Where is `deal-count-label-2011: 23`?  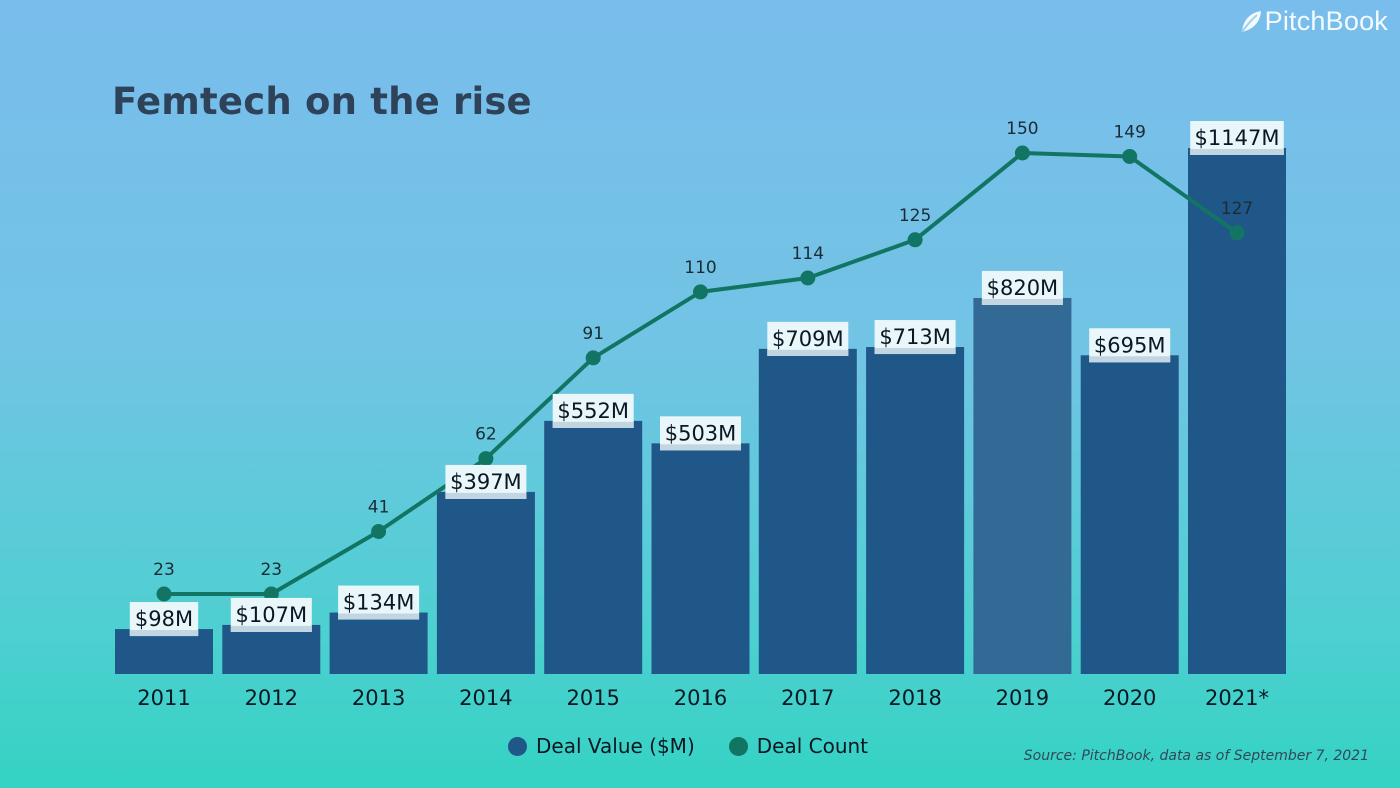 deal-count-label-2011: 23 is located at coordinates (164, 570).